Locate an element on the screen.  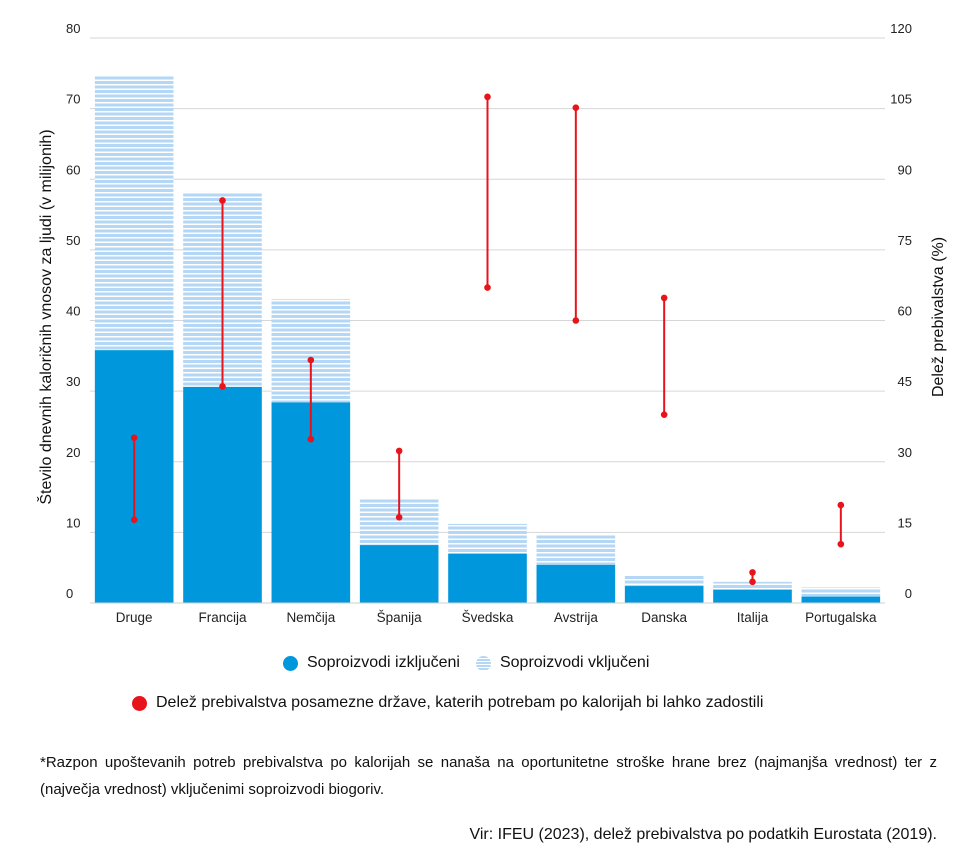
y-left-tick-label: 50 is located at coordinates (73, 240).